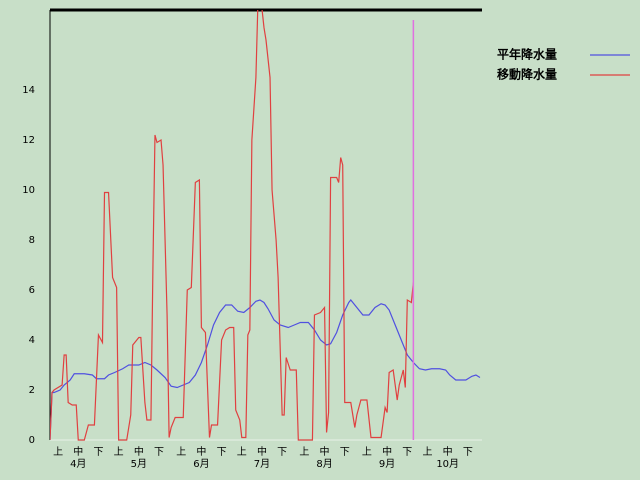 This screenshot has width=640, height=480. What do you see at coordinates (28, 90) in the screenshot?
I see `y-tick-label: 14` at bounding box center [28, 90].